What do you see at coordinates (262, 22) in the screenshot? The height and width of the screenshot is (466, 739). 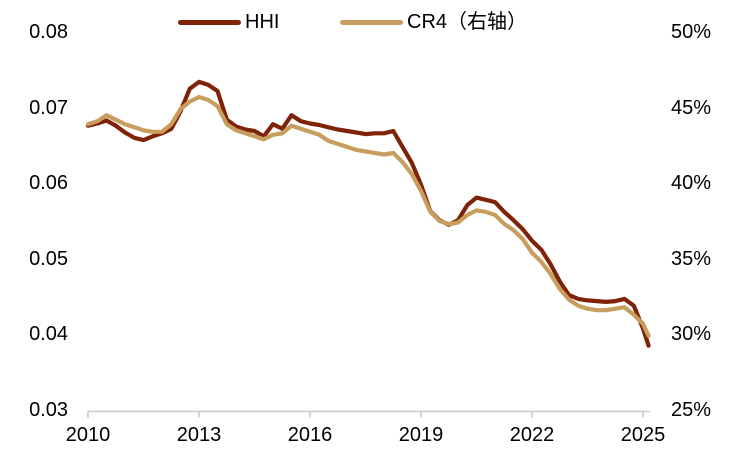 I see `legend-label-hhi: HHI` at bounding box center [262, 22].